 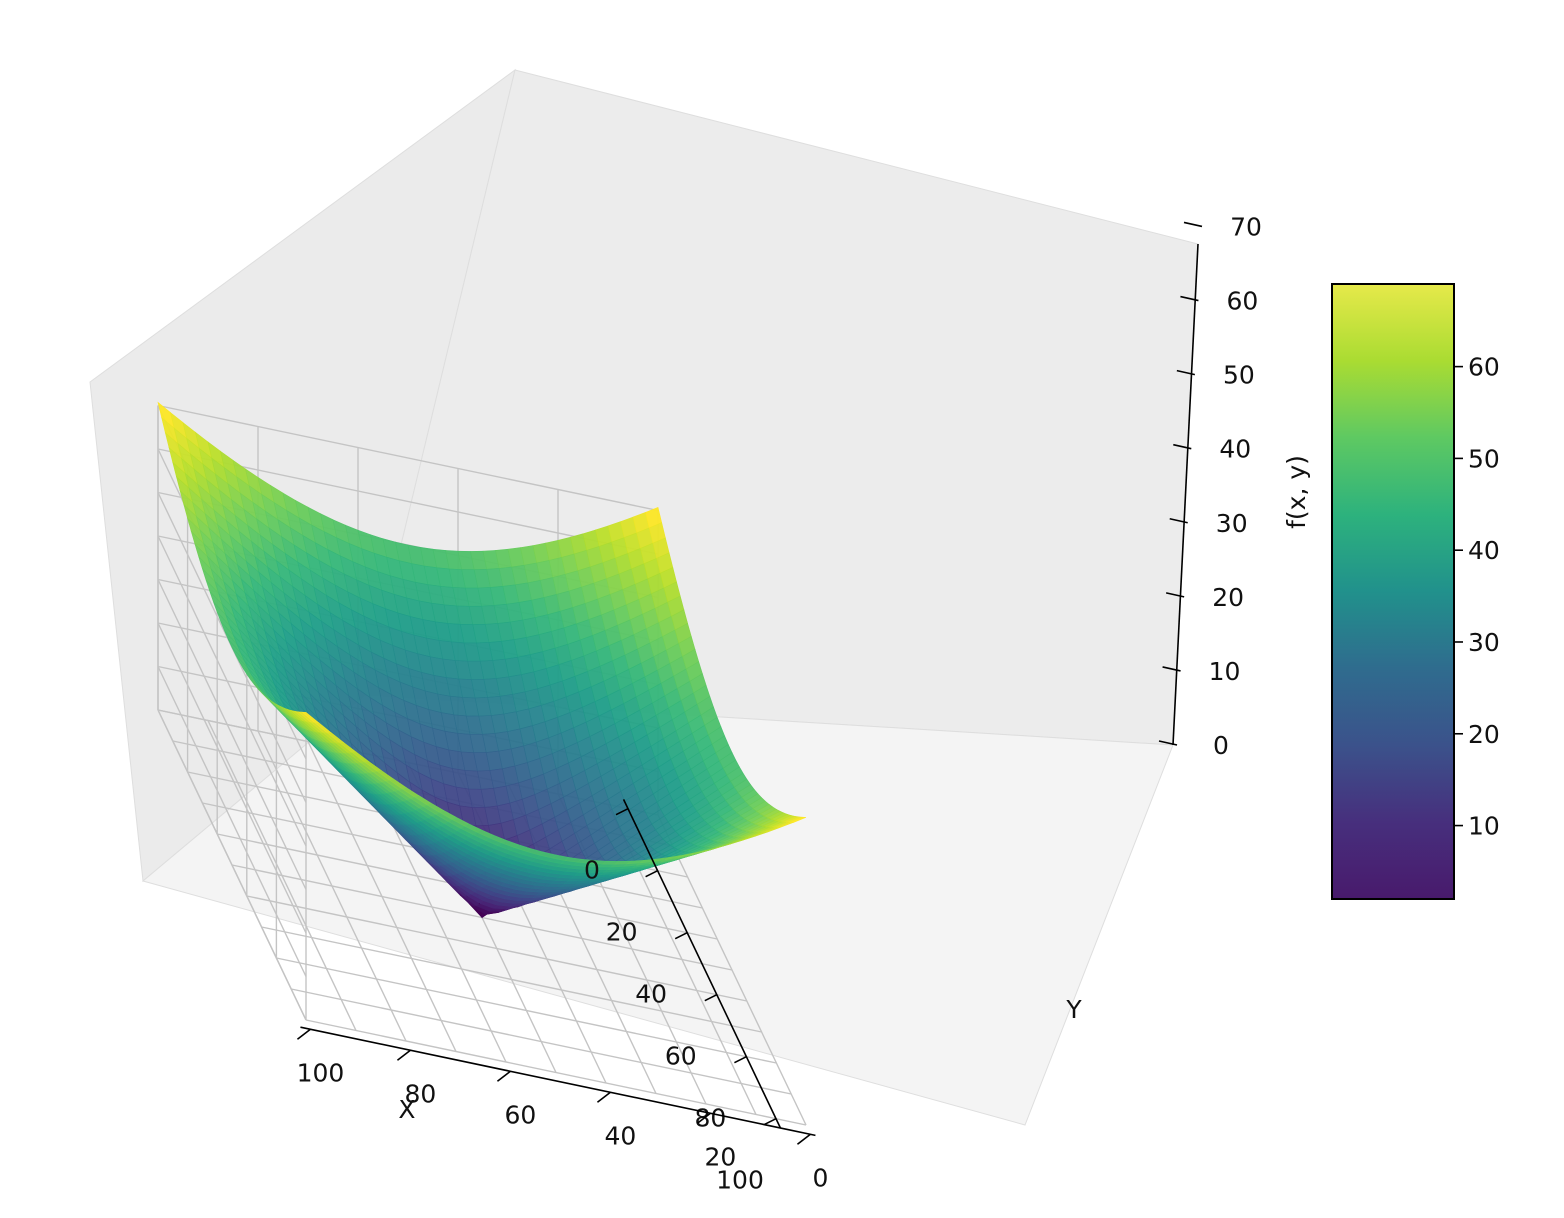 What do you see at coordinates (592, 870) in the screenshot?
I see `x-tick-label: 0` at bounding box center [592, 870].